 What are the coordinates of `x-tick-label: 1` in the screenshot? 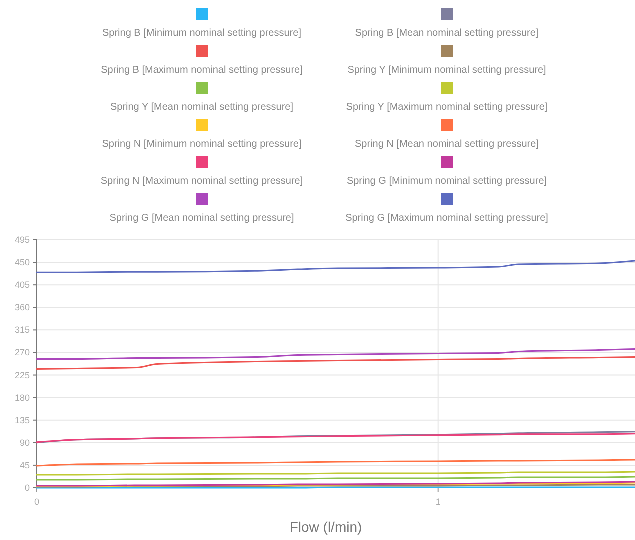 It's located at (438, 502).